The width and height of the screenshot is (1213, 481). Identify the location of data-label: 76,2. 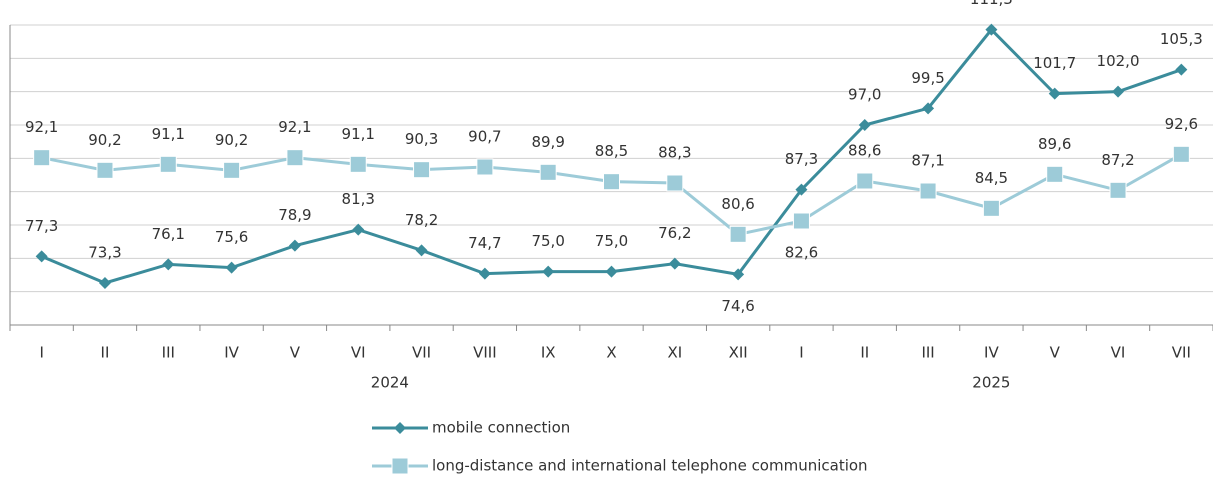
(674, 233).